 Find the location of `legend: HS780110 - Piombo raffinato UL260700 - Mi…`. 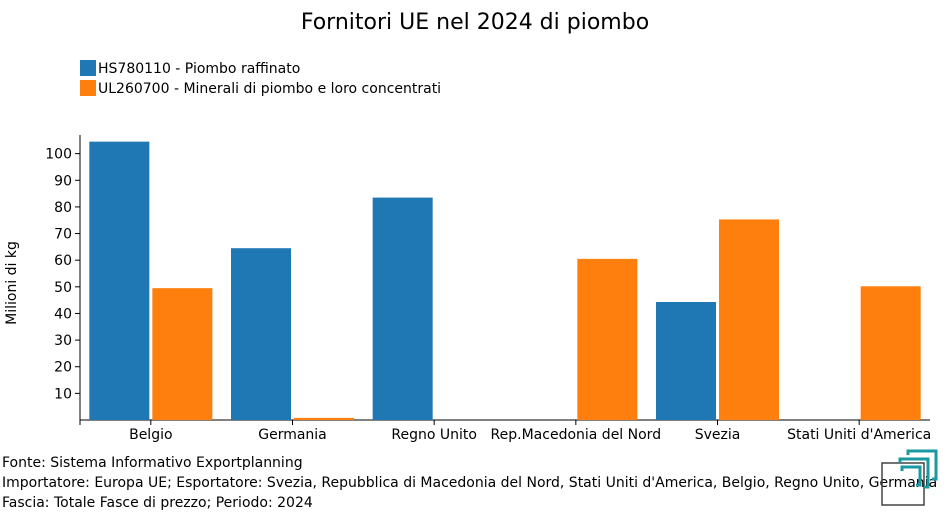

legend: HS780110 - Piombo raffinato UL260700 - Mi… is located at coordinates (260, 78).